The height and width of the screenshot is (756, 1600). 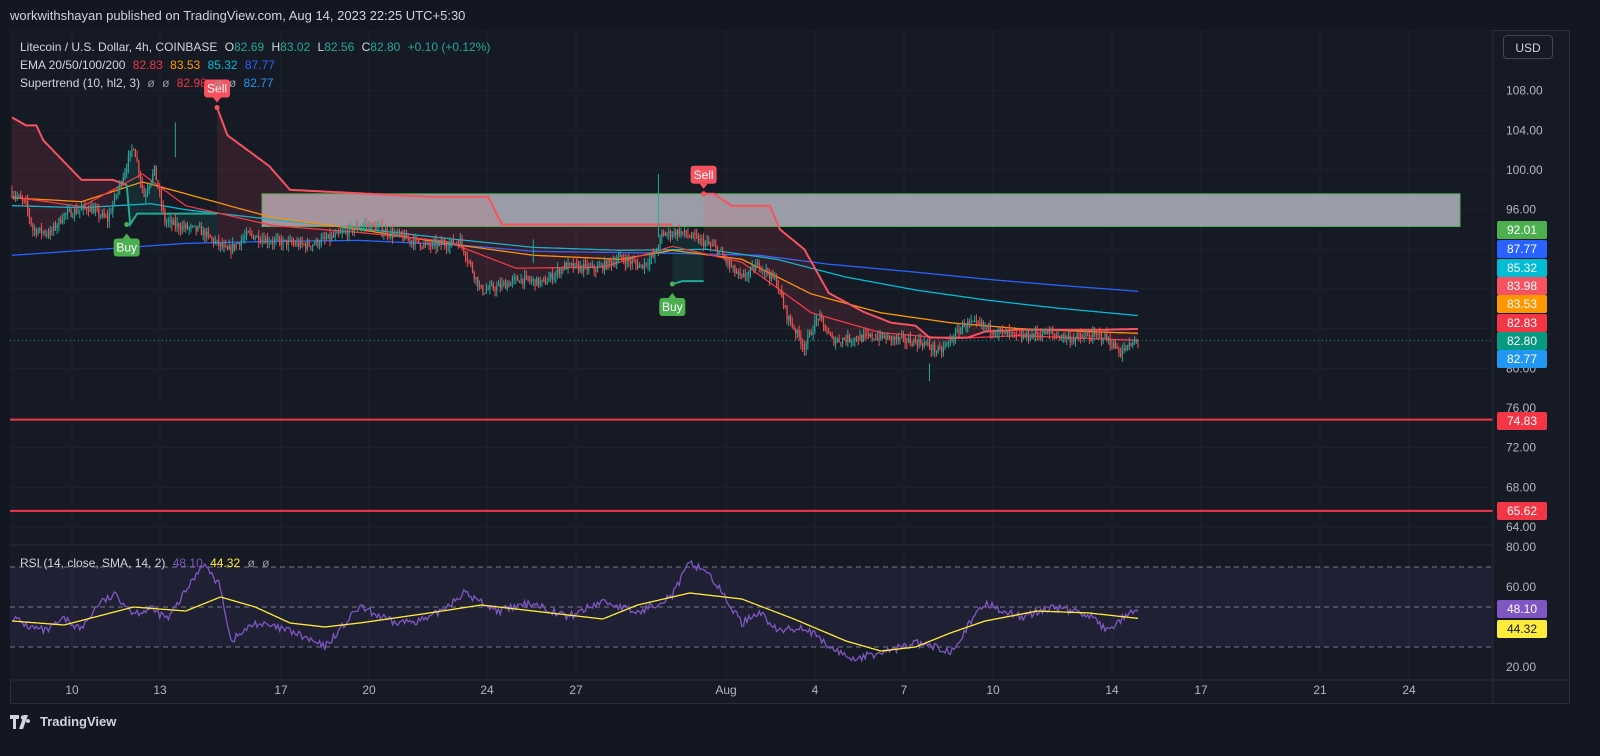 I want to click on rsi-tick-label: 60.00, so click(x=1521, y=587).